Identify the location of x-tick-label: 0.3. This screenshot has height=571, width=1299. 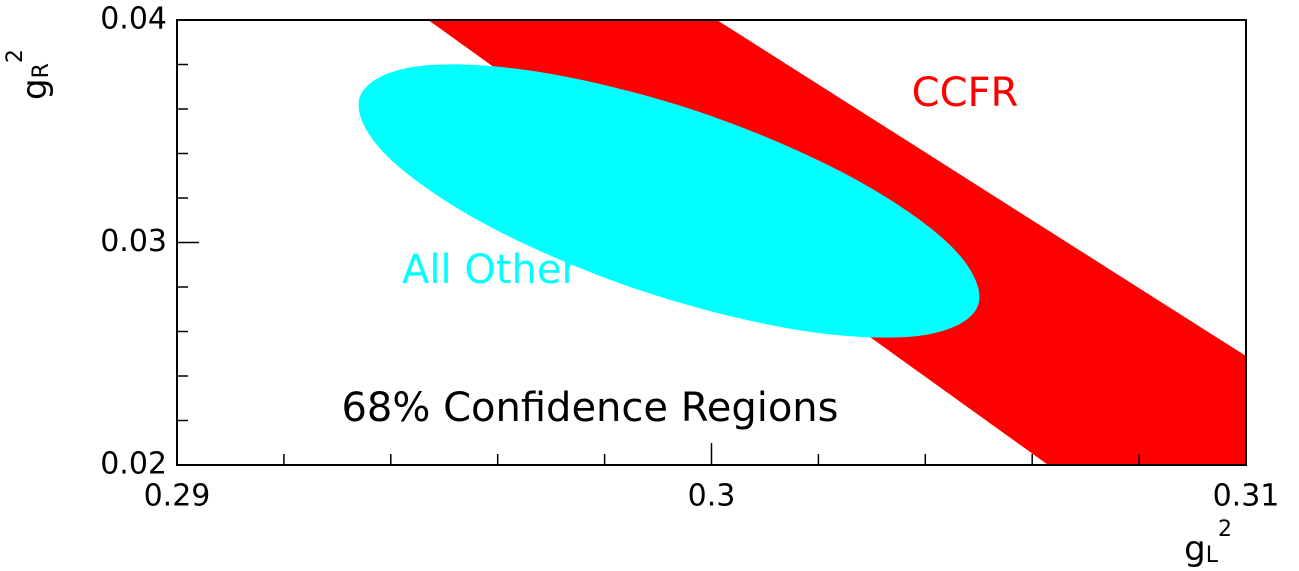
(712, 496).